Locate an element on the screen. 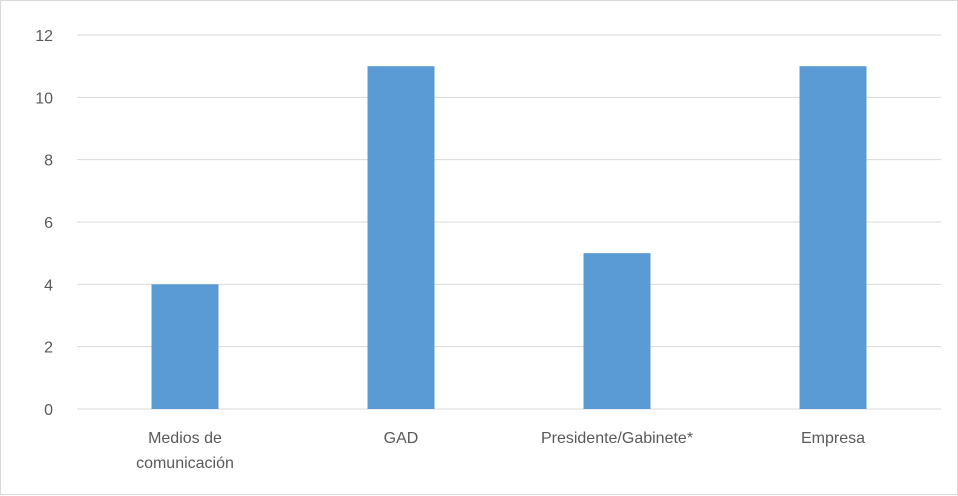 The width and height of the screenshot is (958, 496). x-category-label-line: Medios de is located at coordinates (185, 438).